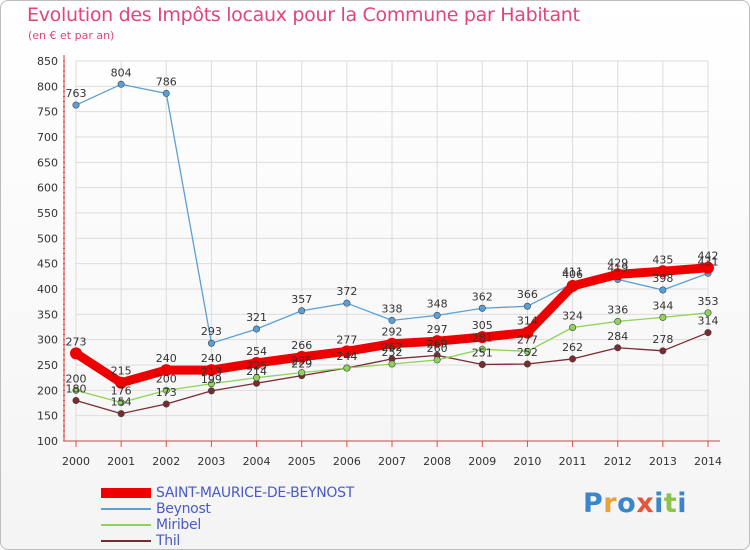 The width and height of the screenshot is (750, 550). I want to click on data-label: 266, so click(301, 345).